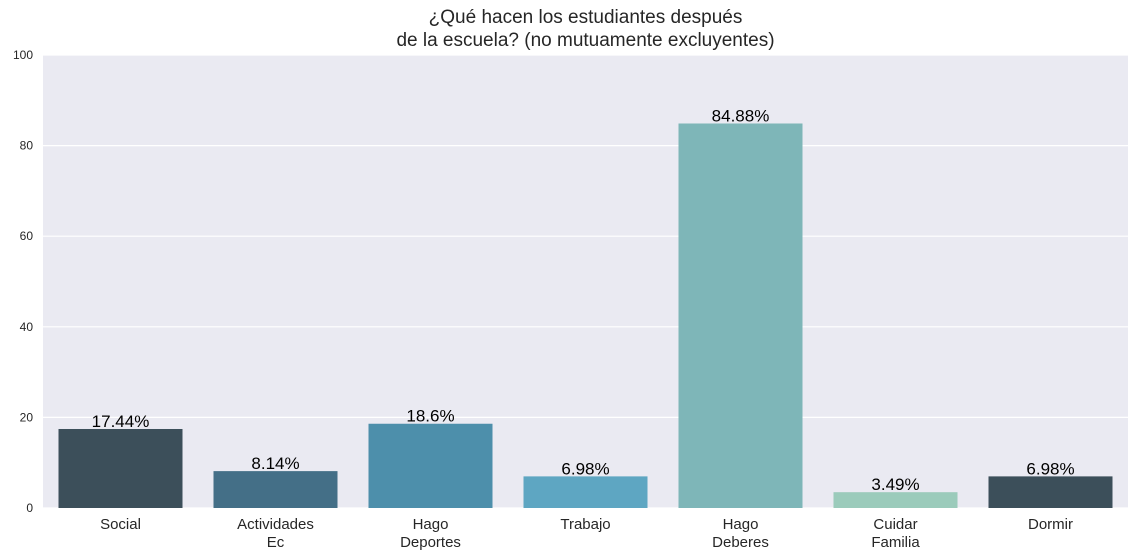 The height and width of the screenshot is (560, 1137). What do you see at coordinates (23, 281) in the screenshot?
I see `y-axis-ticks: 0 20 40 60 80 100` at bounding box center [23, 281].